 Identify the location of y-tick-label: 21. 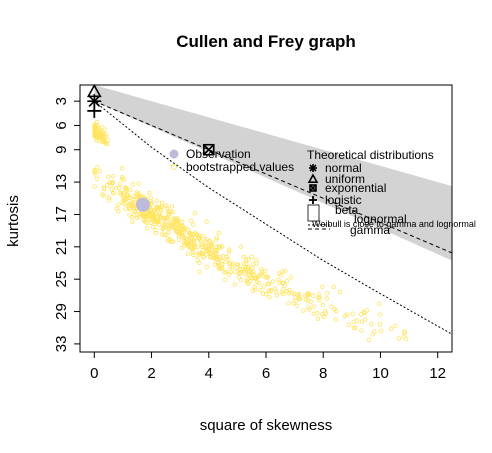
(61, 246).